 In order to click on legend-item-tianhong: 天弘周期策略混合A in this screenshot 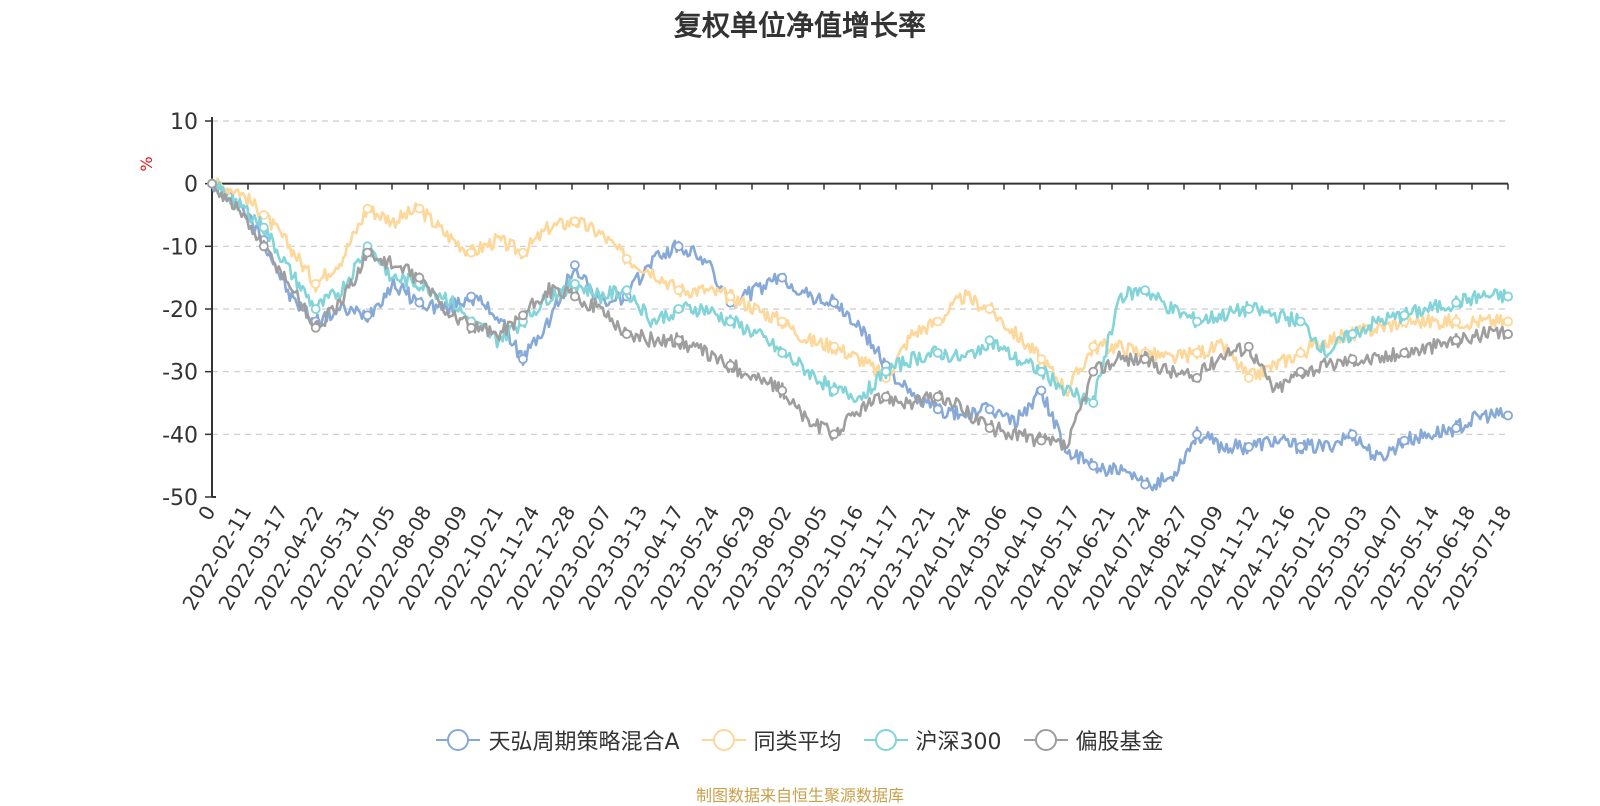, I will do `click(558, 740)`.